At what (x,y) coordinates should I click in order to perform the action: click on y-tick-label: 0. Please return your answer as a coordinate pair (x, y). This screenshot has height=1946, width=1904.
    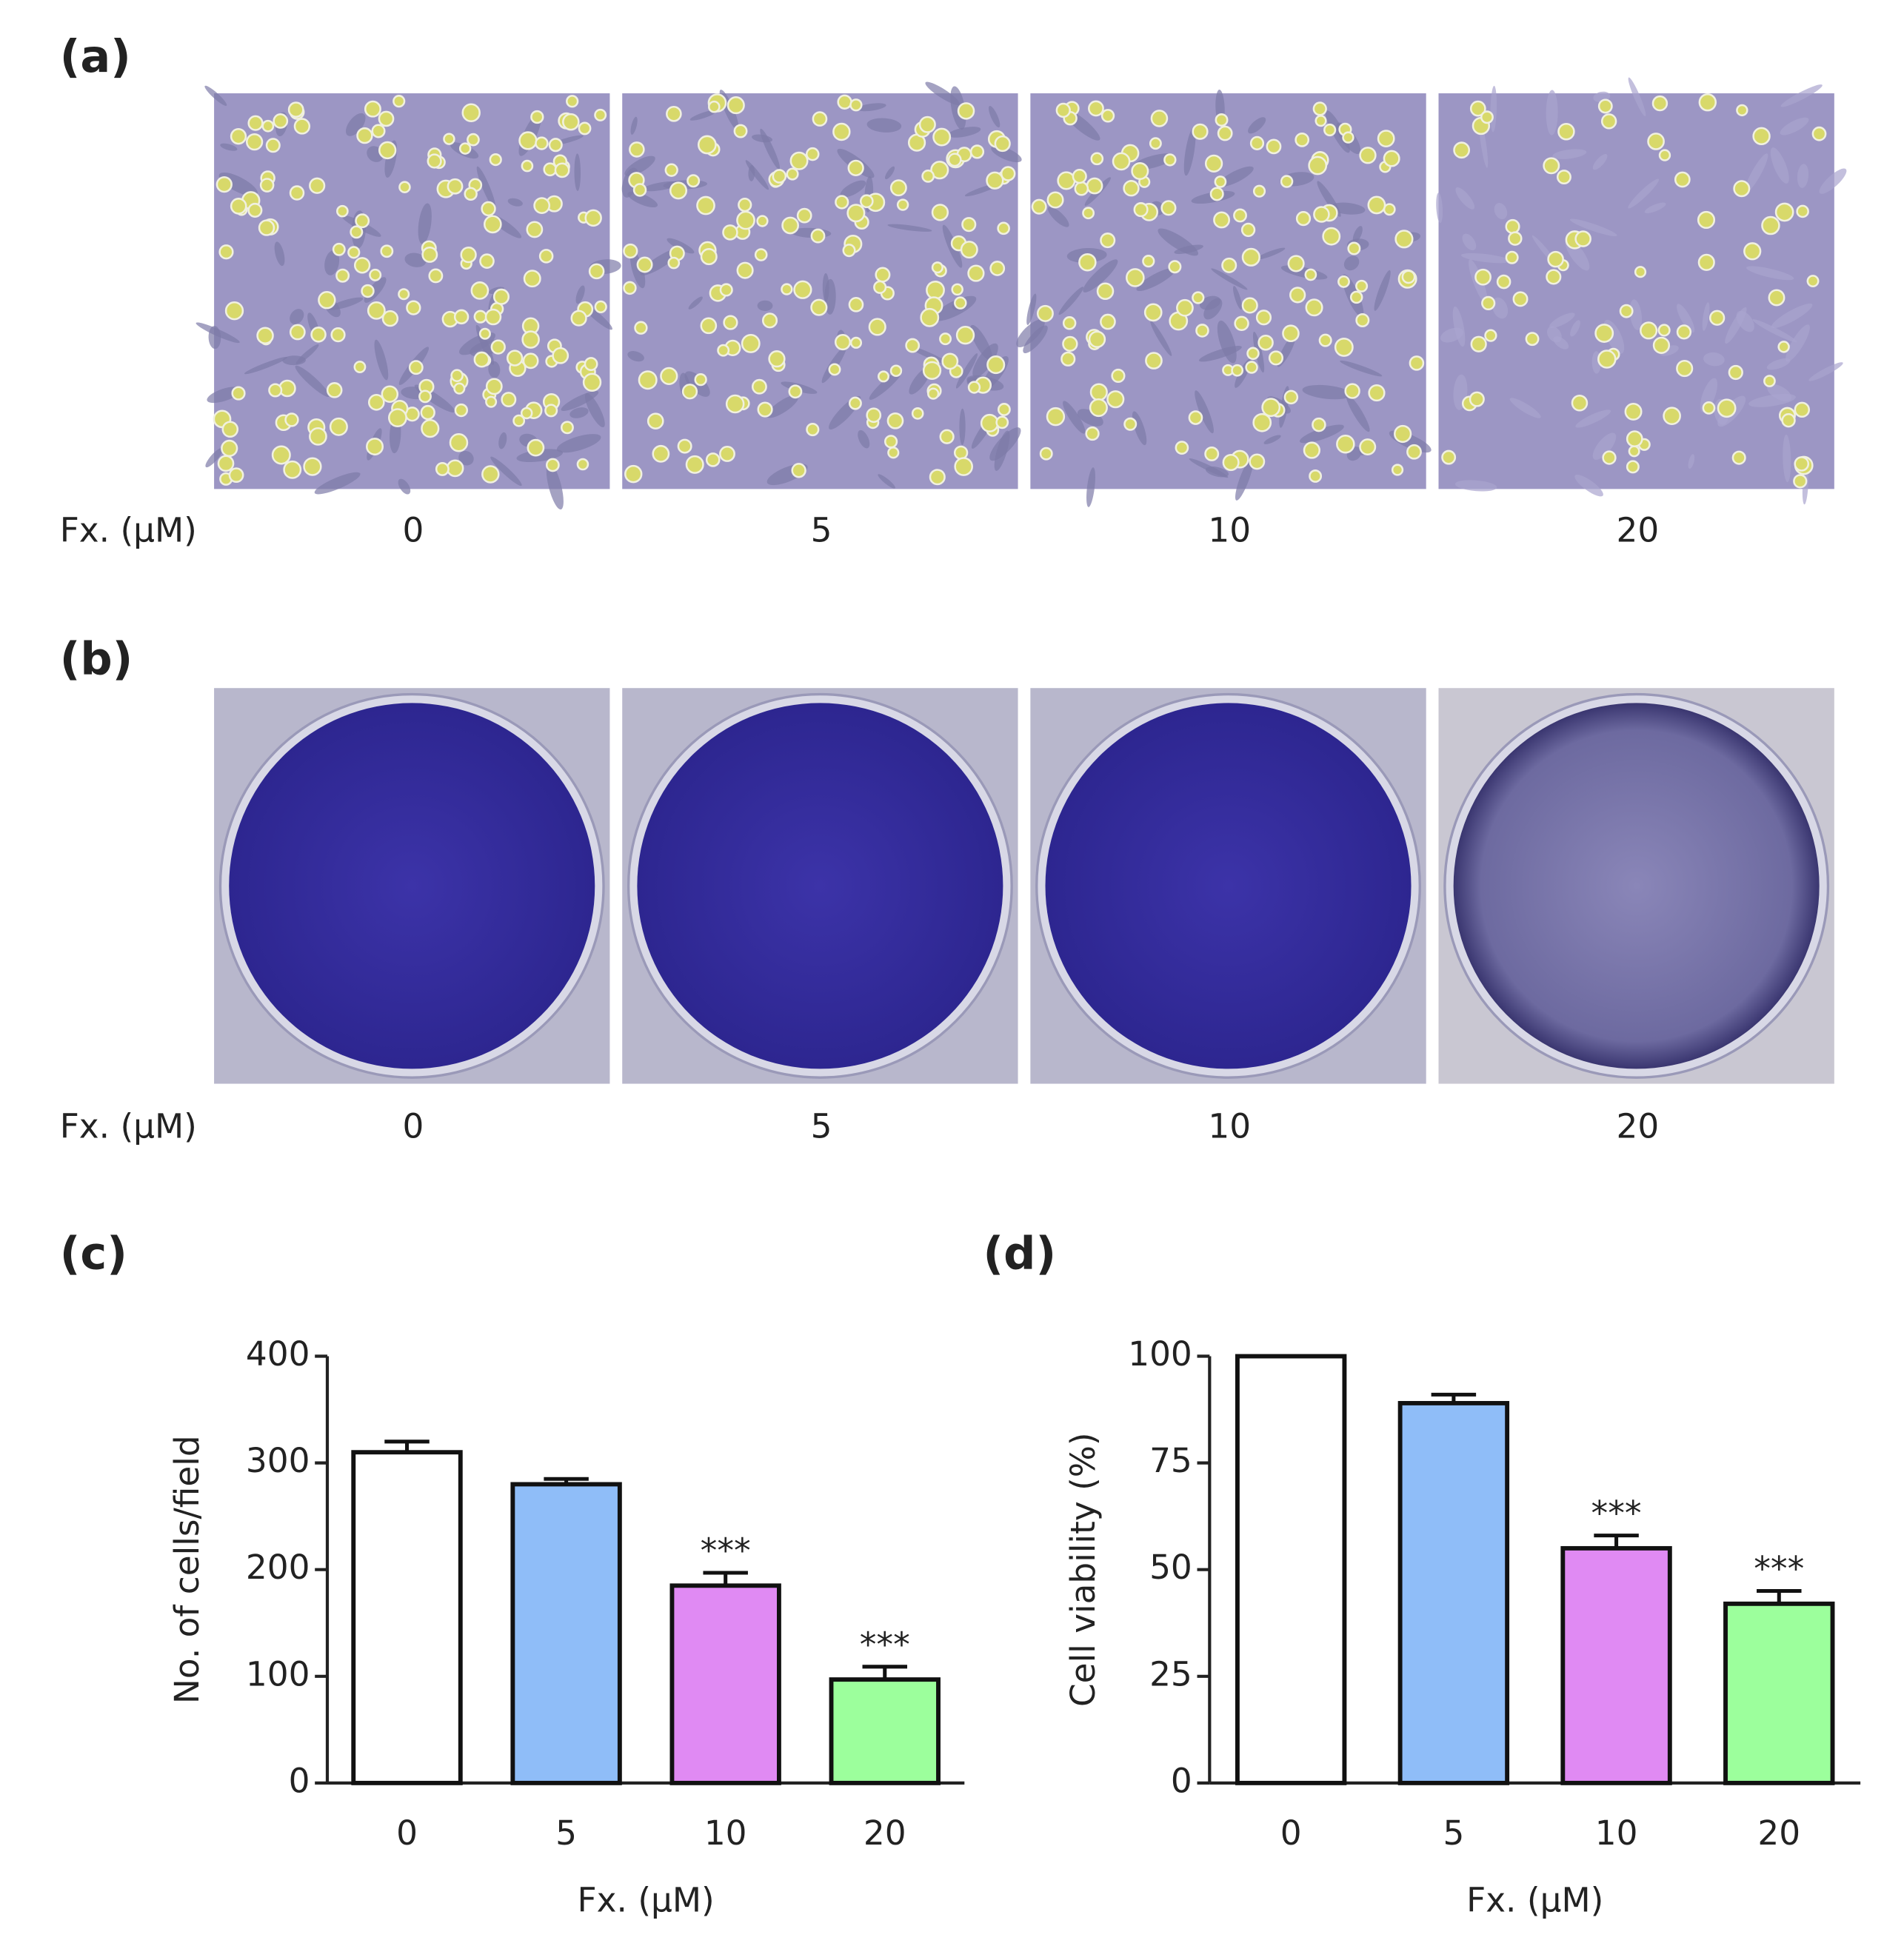
    Looking at the image, I should click on (1182, 1780).